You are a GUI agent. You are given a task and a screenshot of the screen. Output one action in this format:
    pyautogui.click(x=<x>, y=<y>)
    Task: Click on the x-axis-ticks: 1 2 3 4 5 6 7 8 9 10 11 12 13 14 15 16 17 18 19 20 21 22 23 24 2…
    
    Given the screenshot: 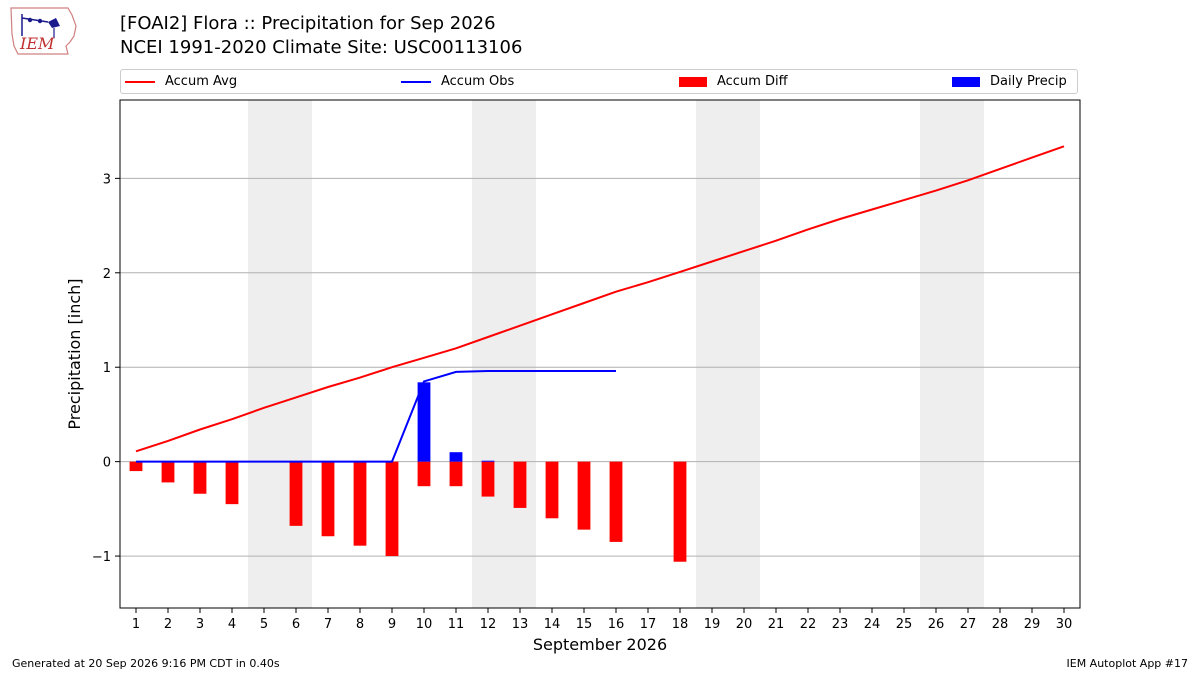 What is the action you would take?
    pyautogui.click(x=602, y=620)
    